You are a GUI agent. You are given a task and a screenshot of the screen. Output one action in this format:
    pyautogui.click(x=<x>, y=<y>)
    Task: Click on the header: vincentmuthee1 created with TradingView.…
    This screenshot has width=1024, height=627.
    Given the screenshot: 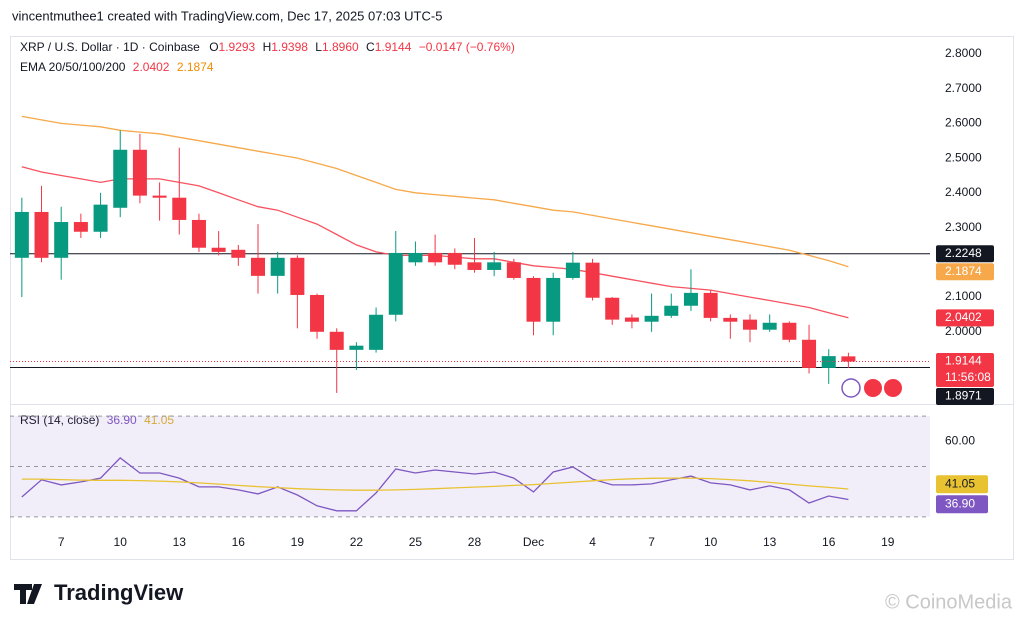 What is the action you would take?
    pyautogui.click(x=227, y=15)
    